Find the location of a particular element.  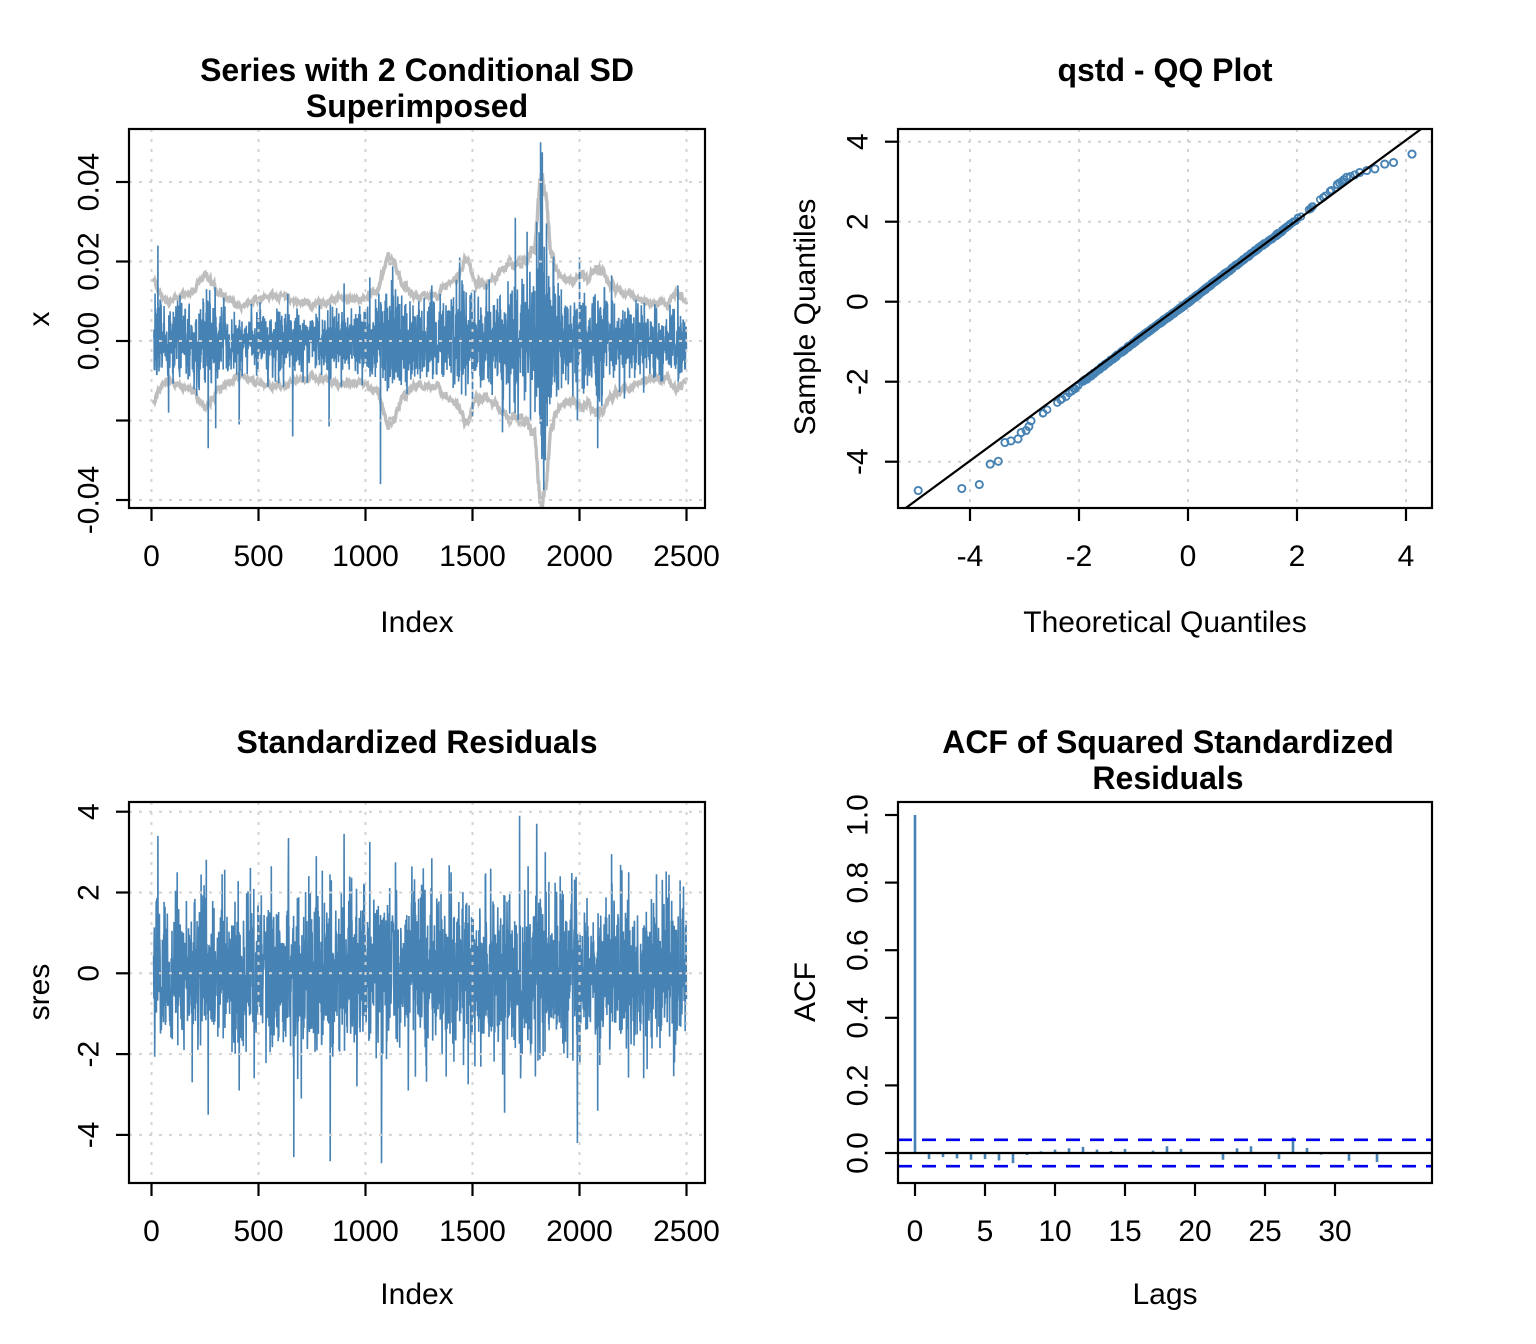

y-axis-title-qq: Sample Quantiles is located at coordinates (805, 317).